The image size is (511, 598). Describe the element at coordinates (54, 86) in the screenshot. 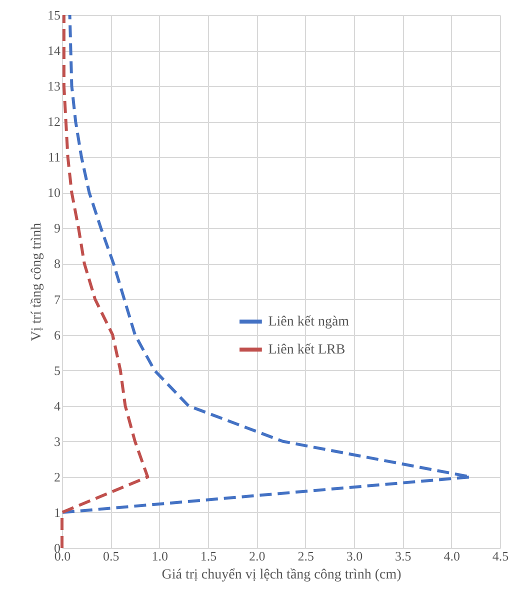

I see `y-tick-label: 13` at that location.